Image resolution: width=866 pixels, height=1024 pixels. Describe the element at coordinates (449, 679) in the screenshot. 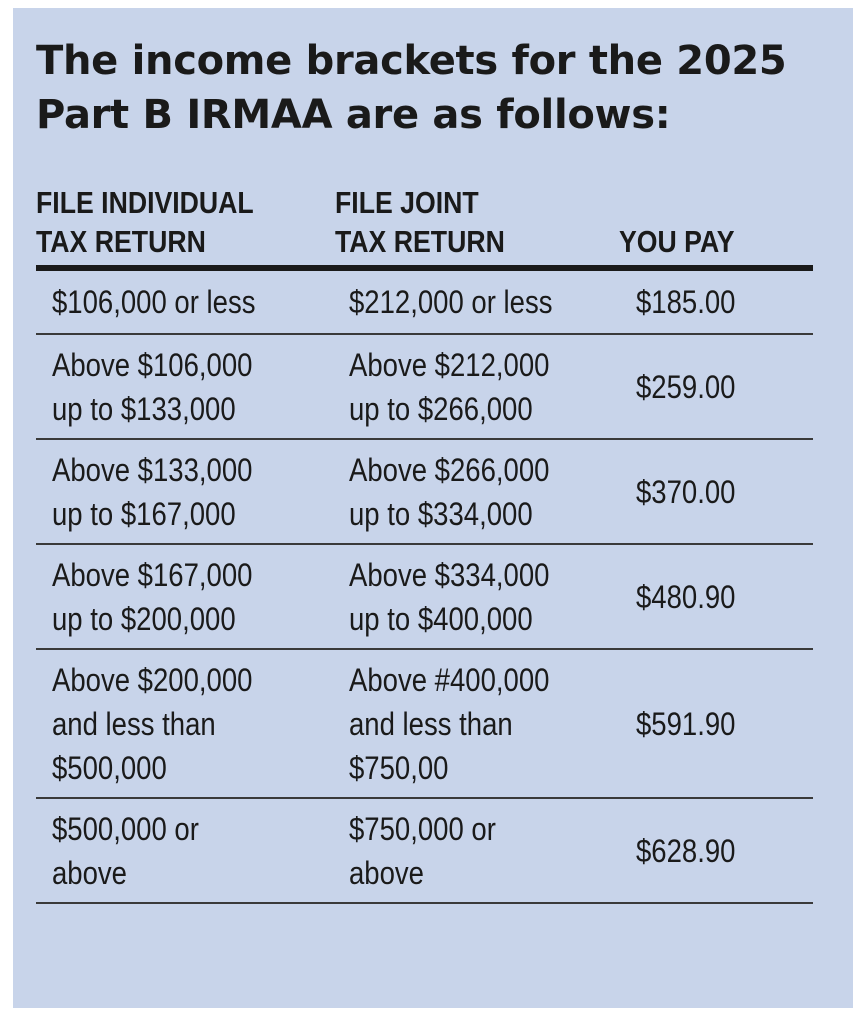

I see `cell-line: Above #400,000` at that location.